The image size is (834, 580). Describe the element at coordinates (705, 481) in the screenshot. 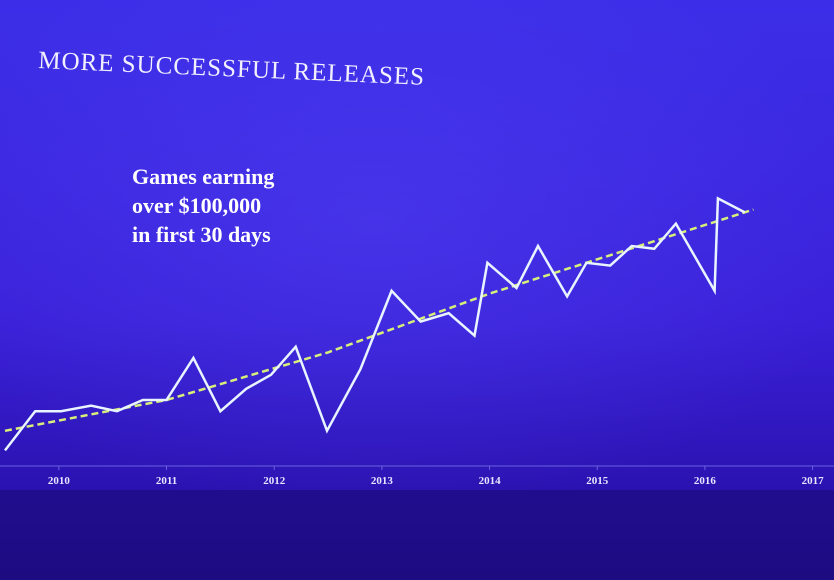

I see `x-tick-label: 2016` at that location.